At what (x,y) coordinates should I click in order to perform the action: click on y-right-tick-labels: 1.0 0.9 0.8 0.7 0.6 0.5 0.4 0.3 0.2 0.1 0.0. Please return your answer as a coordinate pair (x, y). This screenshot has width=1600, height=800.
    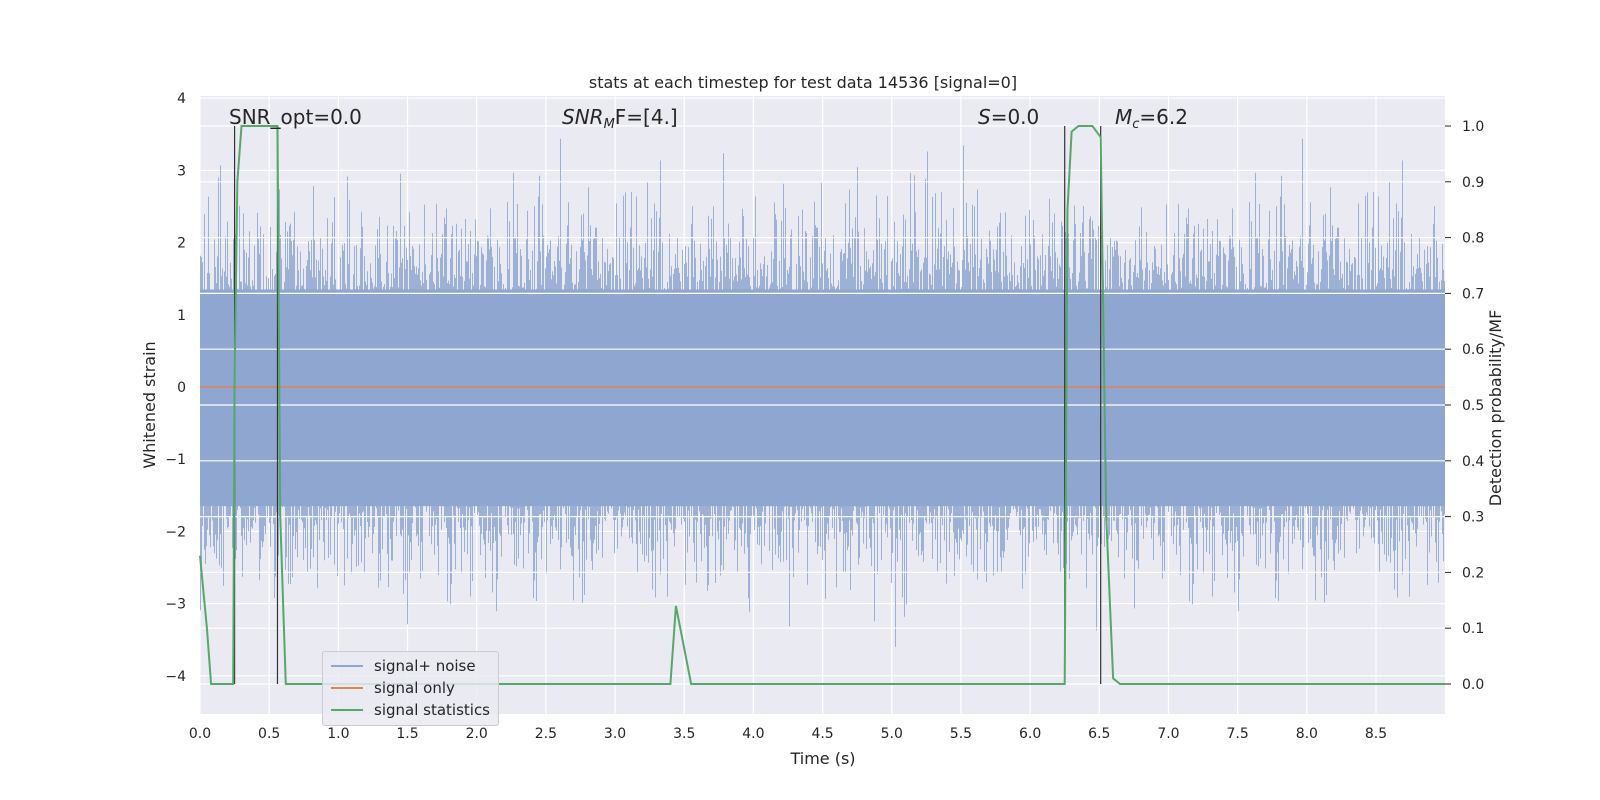
    Looking at the image, I should click on (1464, 406).